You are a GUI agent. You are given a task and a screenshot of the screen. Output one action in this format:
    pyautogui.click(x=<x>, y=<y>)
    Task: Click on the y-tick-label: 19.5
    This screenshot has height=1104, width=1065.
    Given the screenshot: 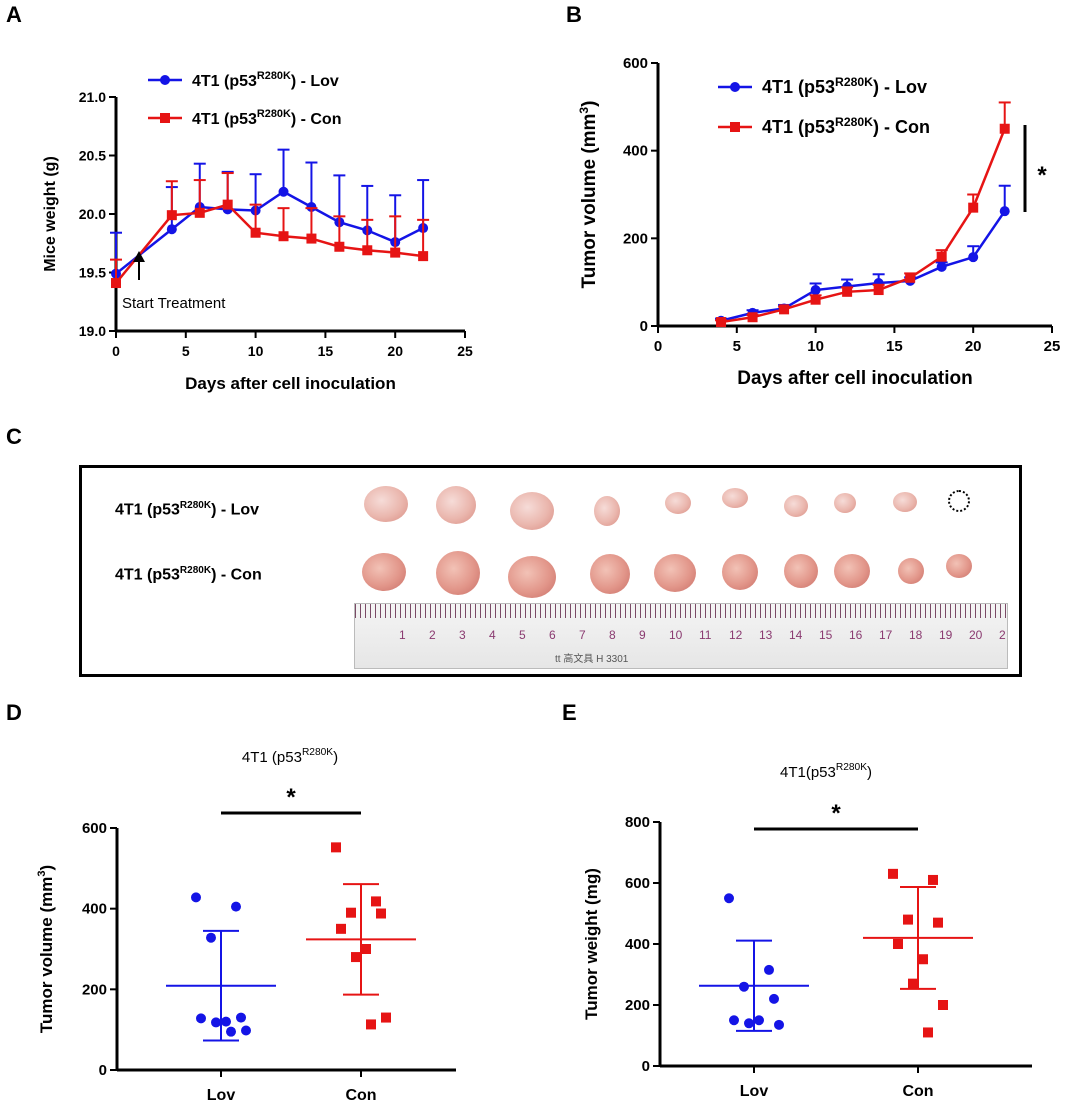 What is the action you would take?
    pyautogui.click(x=92, y=273)
    